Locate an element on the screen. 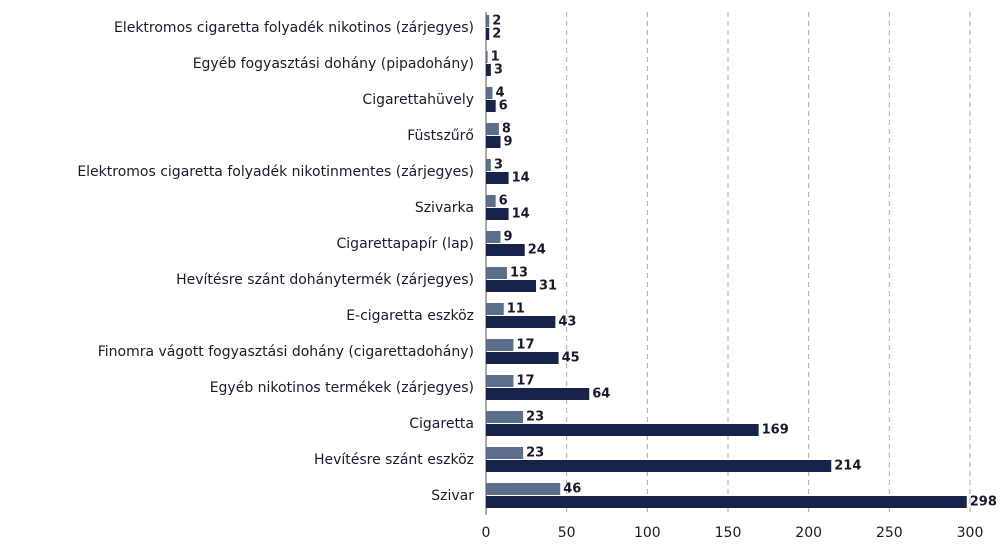 This screenshot has width=1008, height=545. category-label: Cigarettahüvely is located at coordinates (418, 100).